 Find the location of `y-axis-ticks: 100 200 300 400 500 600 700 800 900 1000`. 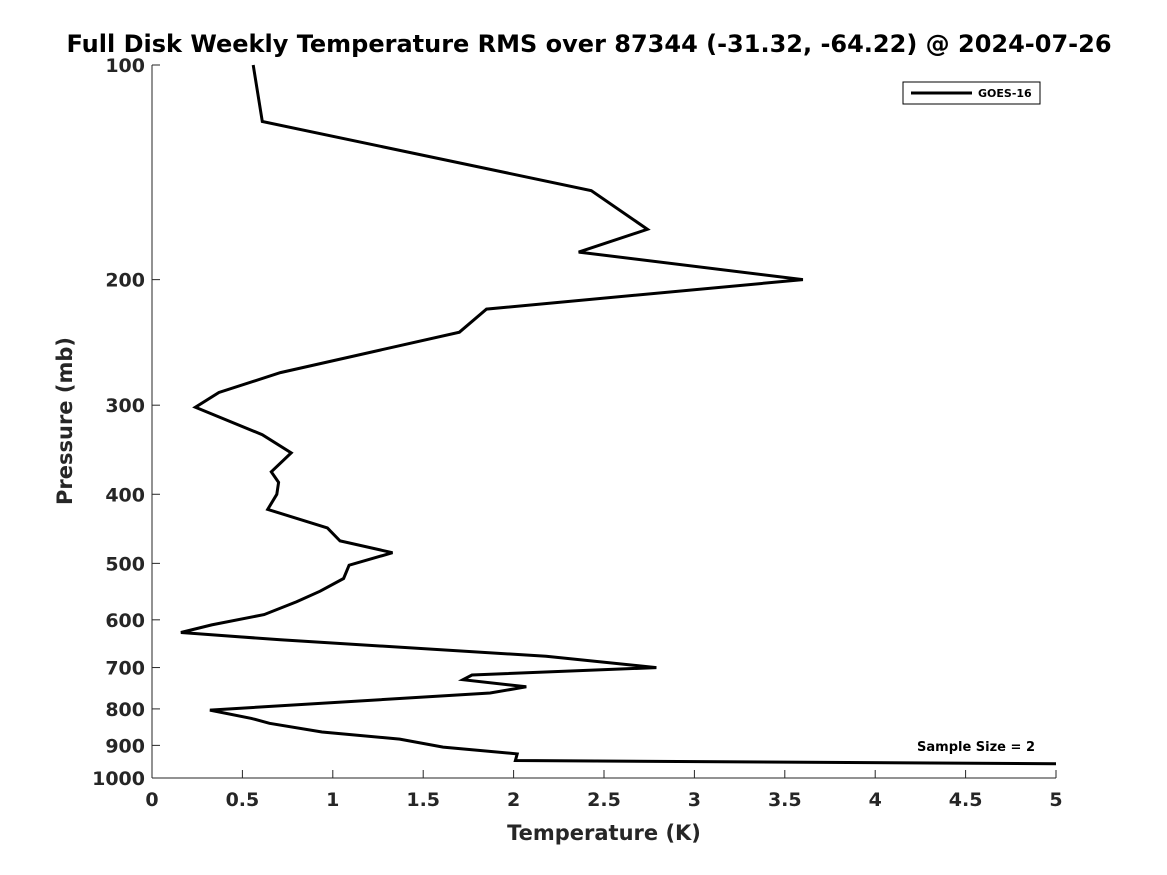

y-axis-ticks: 100 200 300 400 500 600 700 800 900 1000 is located at coordinates (126, 422).